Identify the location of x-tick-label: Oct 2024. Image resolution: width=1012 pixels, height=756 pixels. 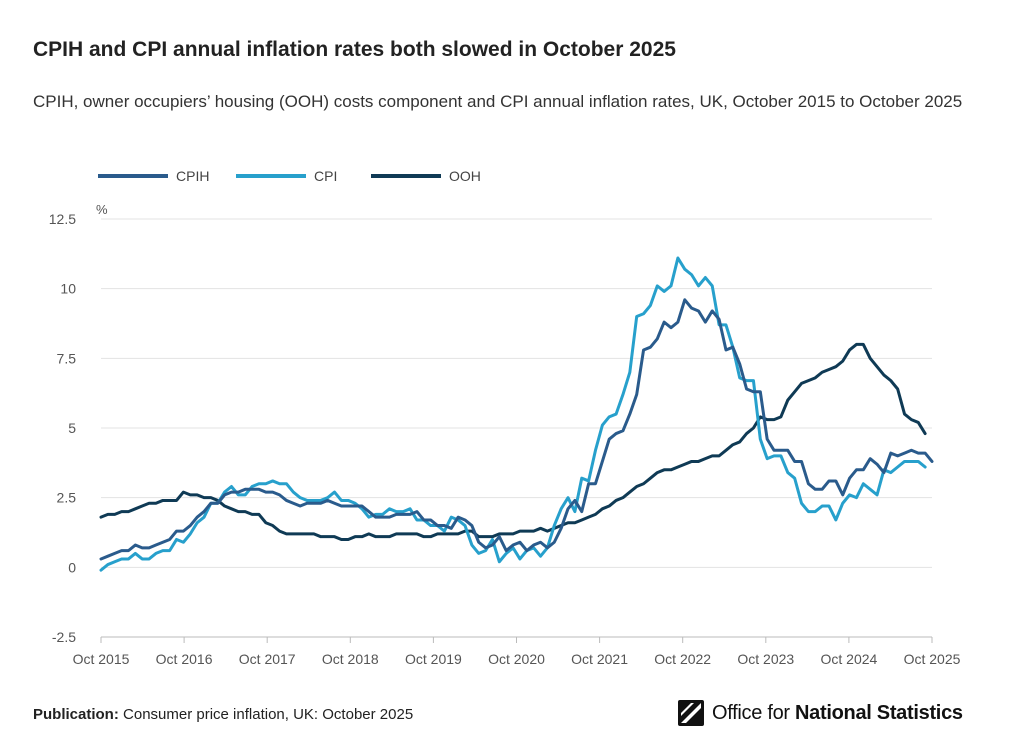
(848, 659).